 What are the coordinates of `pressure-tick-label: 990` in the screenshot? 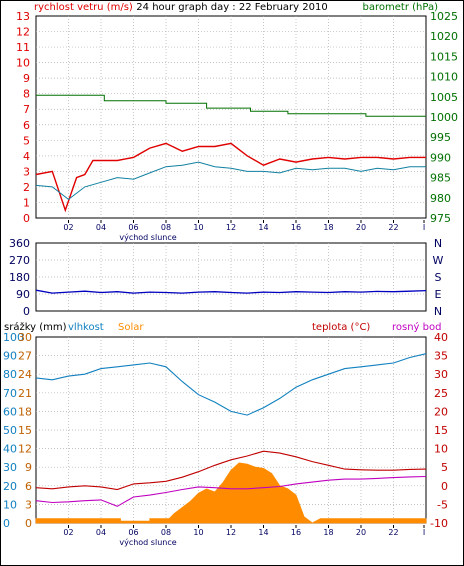 It's located at (440, 157).